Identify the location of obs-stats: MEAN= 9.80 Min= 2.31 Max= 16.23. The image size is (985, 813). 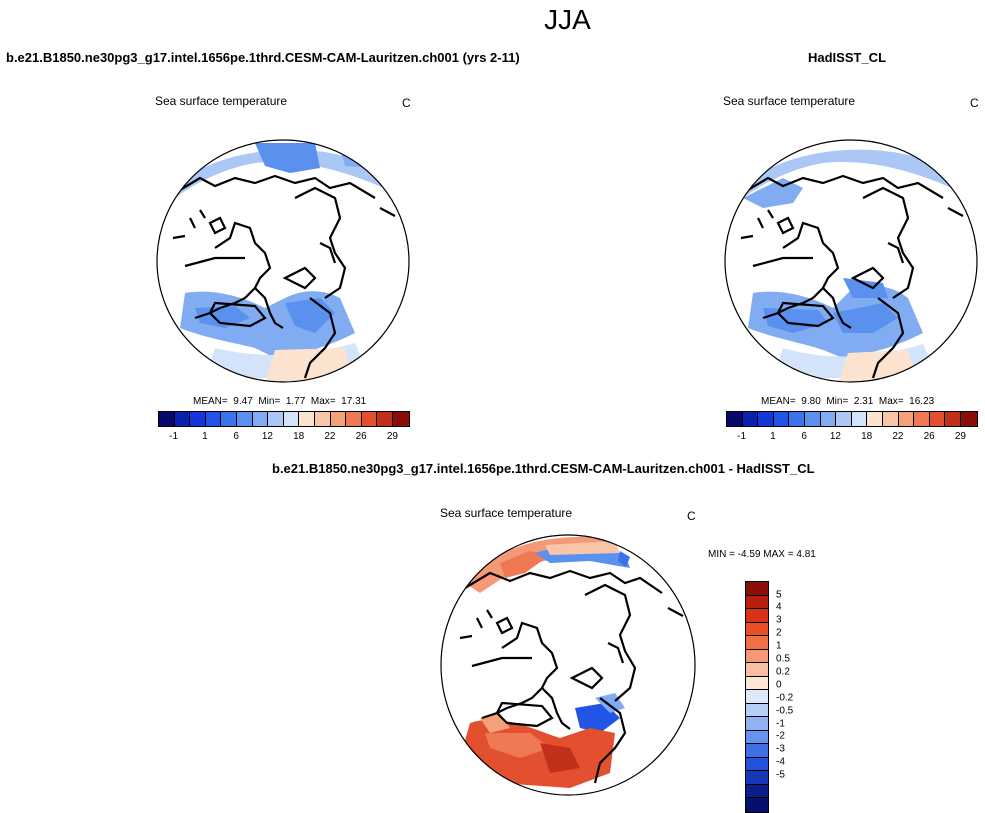
(847, 401).